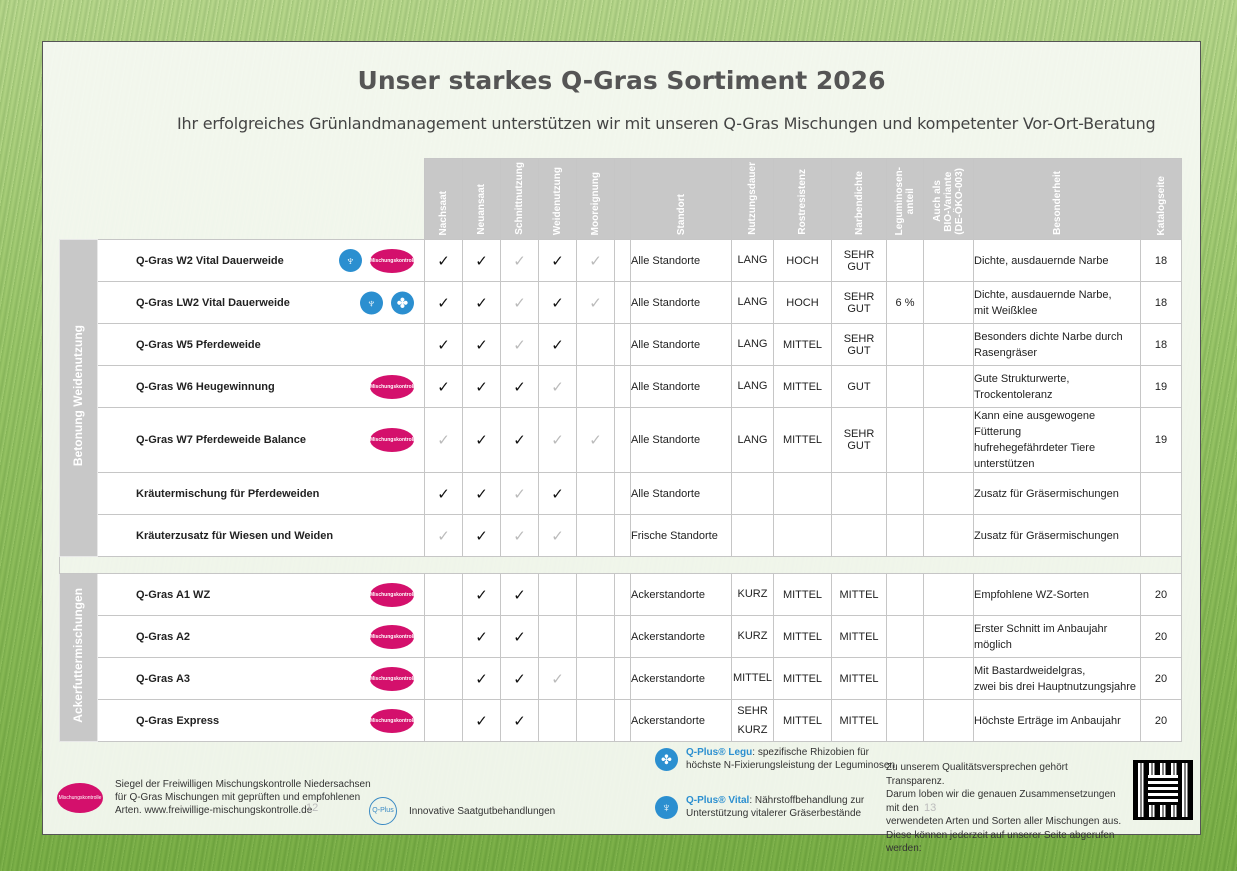 The height and width of the screenshot is (871, 1237). Describe the element at coordinates (859, 678) in the screenshot. I see `narbendichte-cell: MITTEL` at that location.